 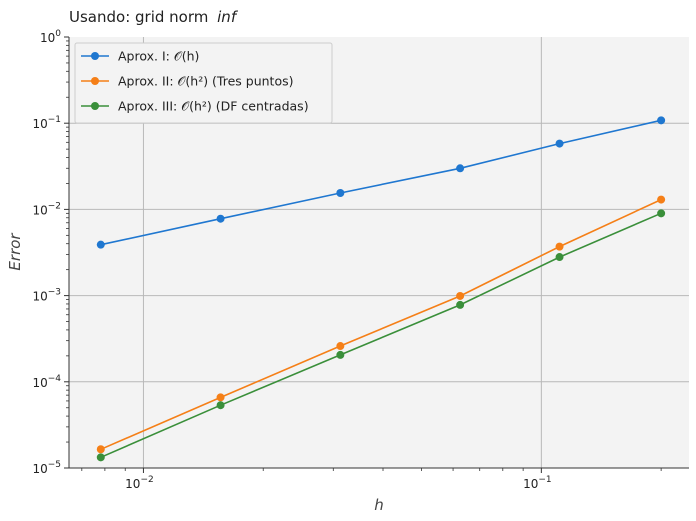 I want to click on legend-label: Aprox. I: 𝒪(h), so click(x=158, y=56).